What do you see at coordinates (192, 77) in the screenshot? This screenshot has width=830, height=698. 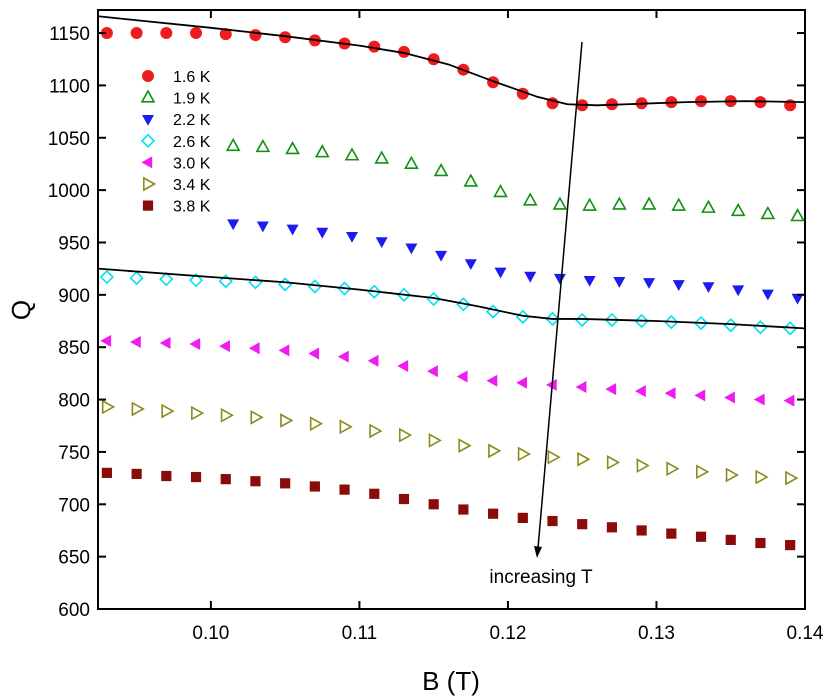 I see `legend-label: 1.6 K` at bounding box center [192, 77].